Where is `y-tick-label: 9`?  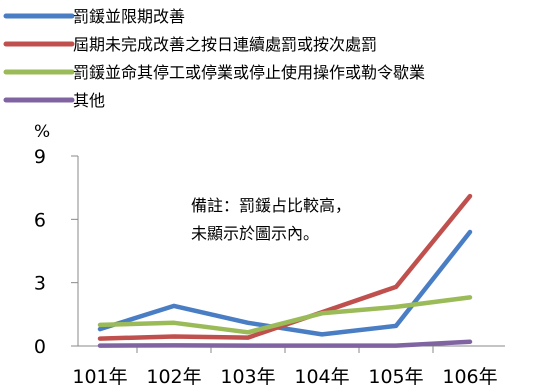
y-tick-label: 9 is located at coordinates (40, 157).